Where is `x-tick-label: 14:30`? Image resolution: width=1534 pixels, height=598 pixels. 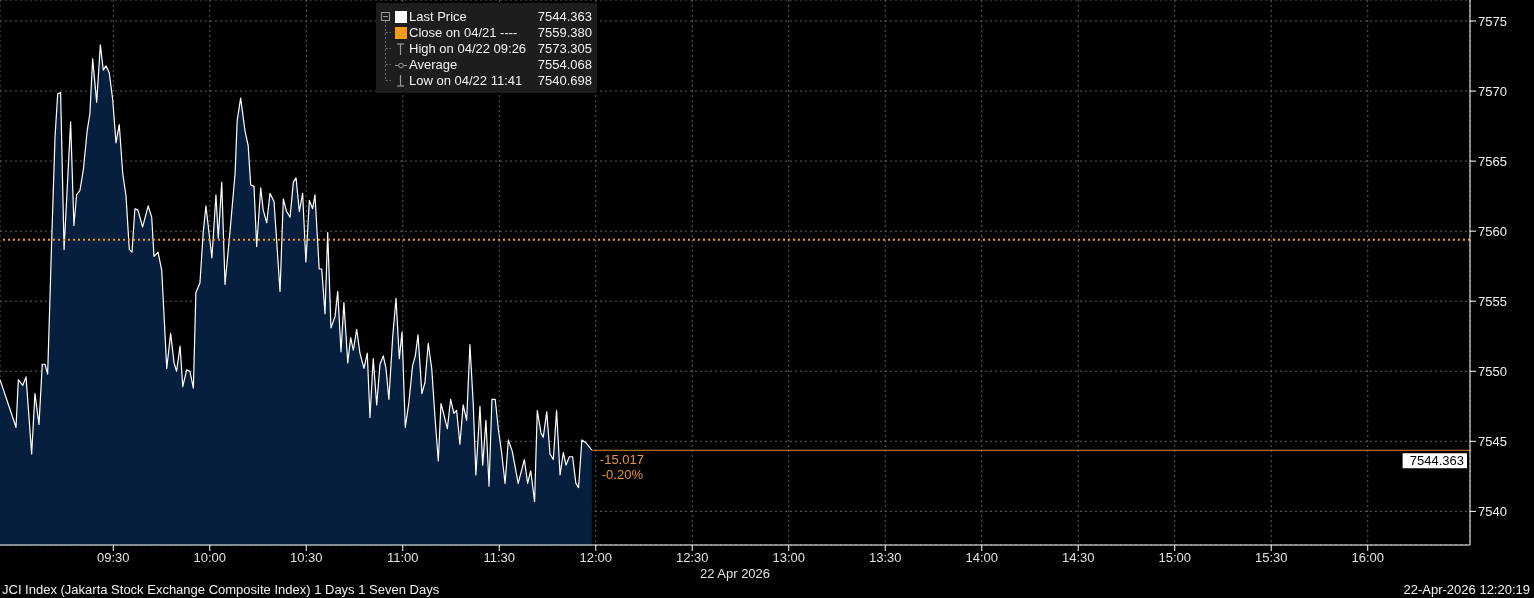 x-tick-label: 14:30 is located at coordinates (1078, 558).